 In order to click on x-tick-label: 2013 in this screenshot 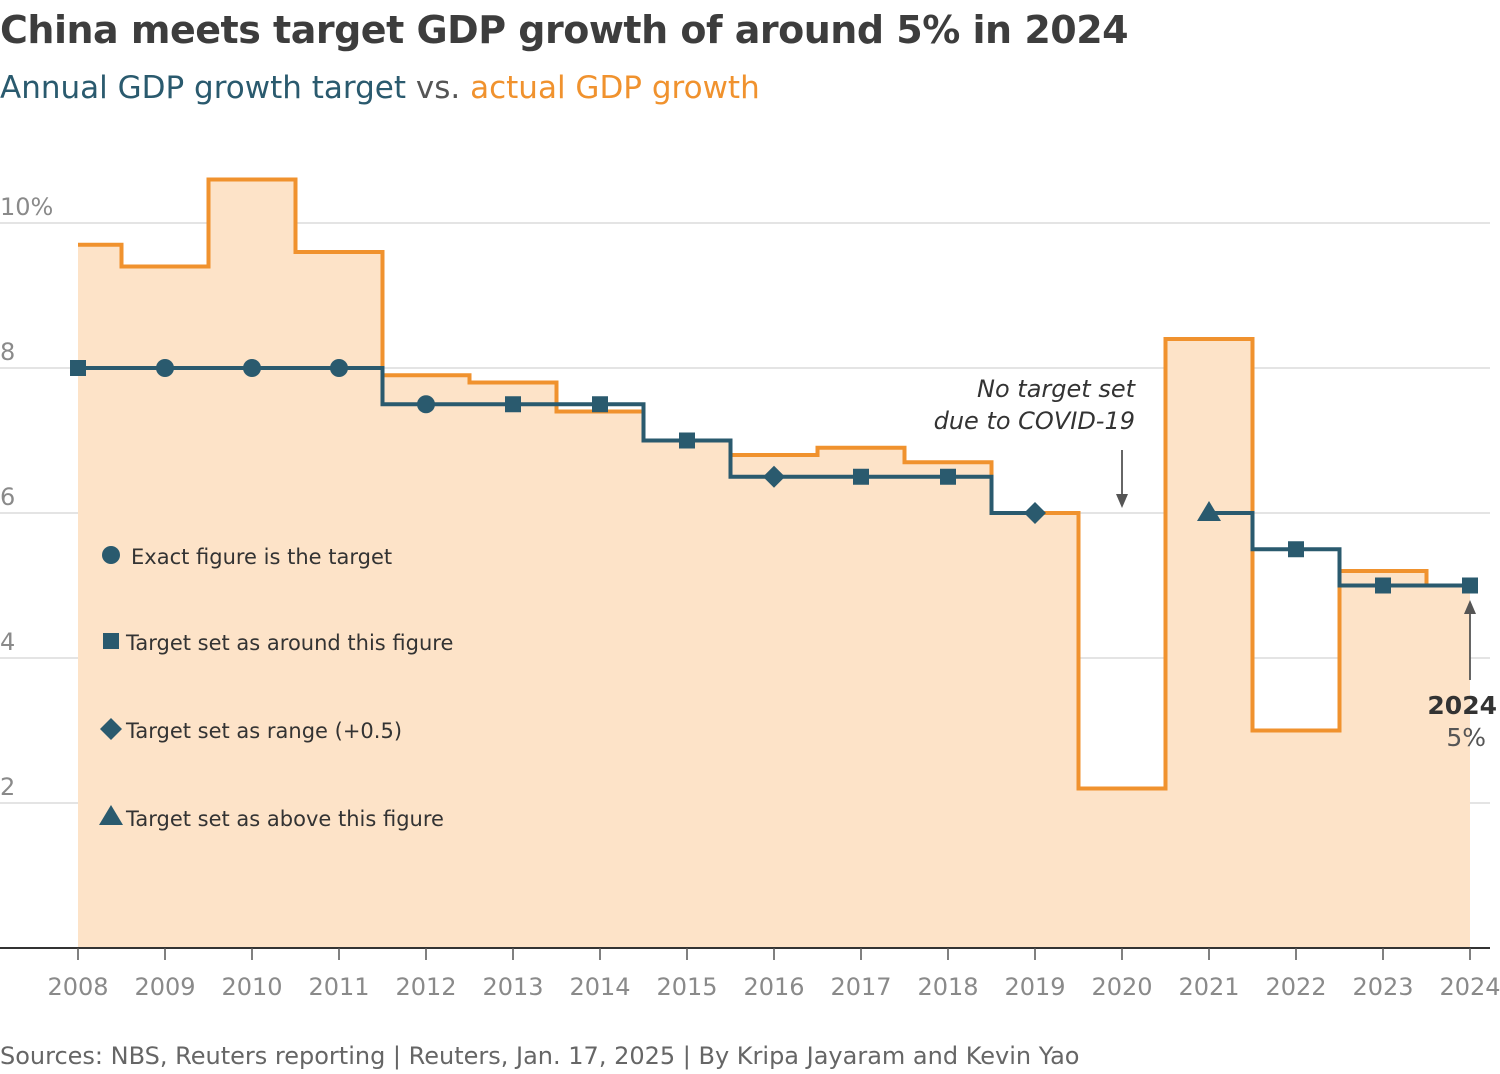, I will do `click(512, 987)`.